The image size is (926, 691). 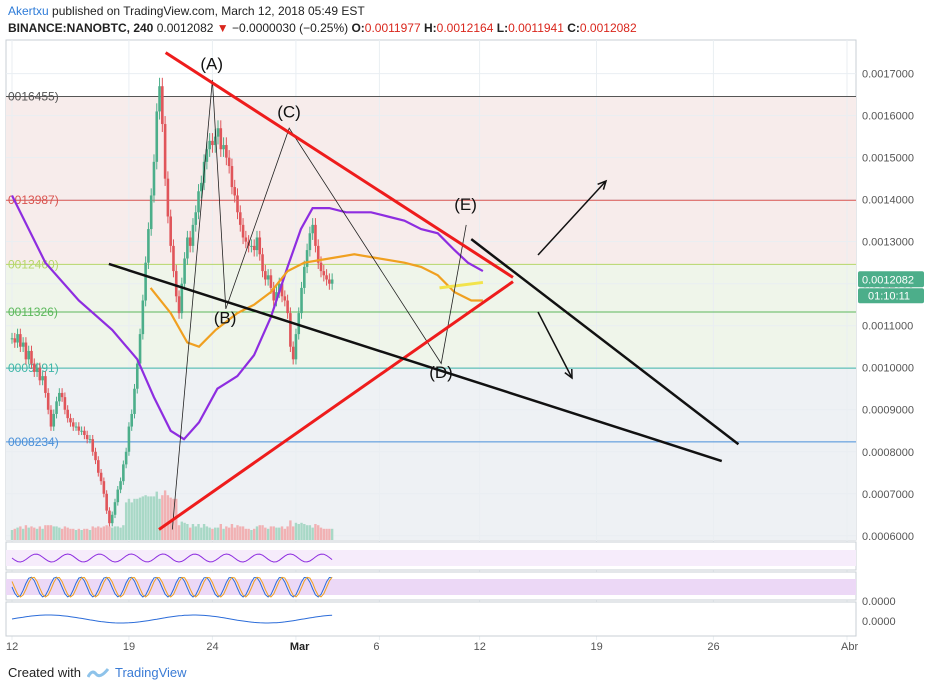 I want to click on last-price-tag-label: 0.0012082, so click(x=888, y=280).